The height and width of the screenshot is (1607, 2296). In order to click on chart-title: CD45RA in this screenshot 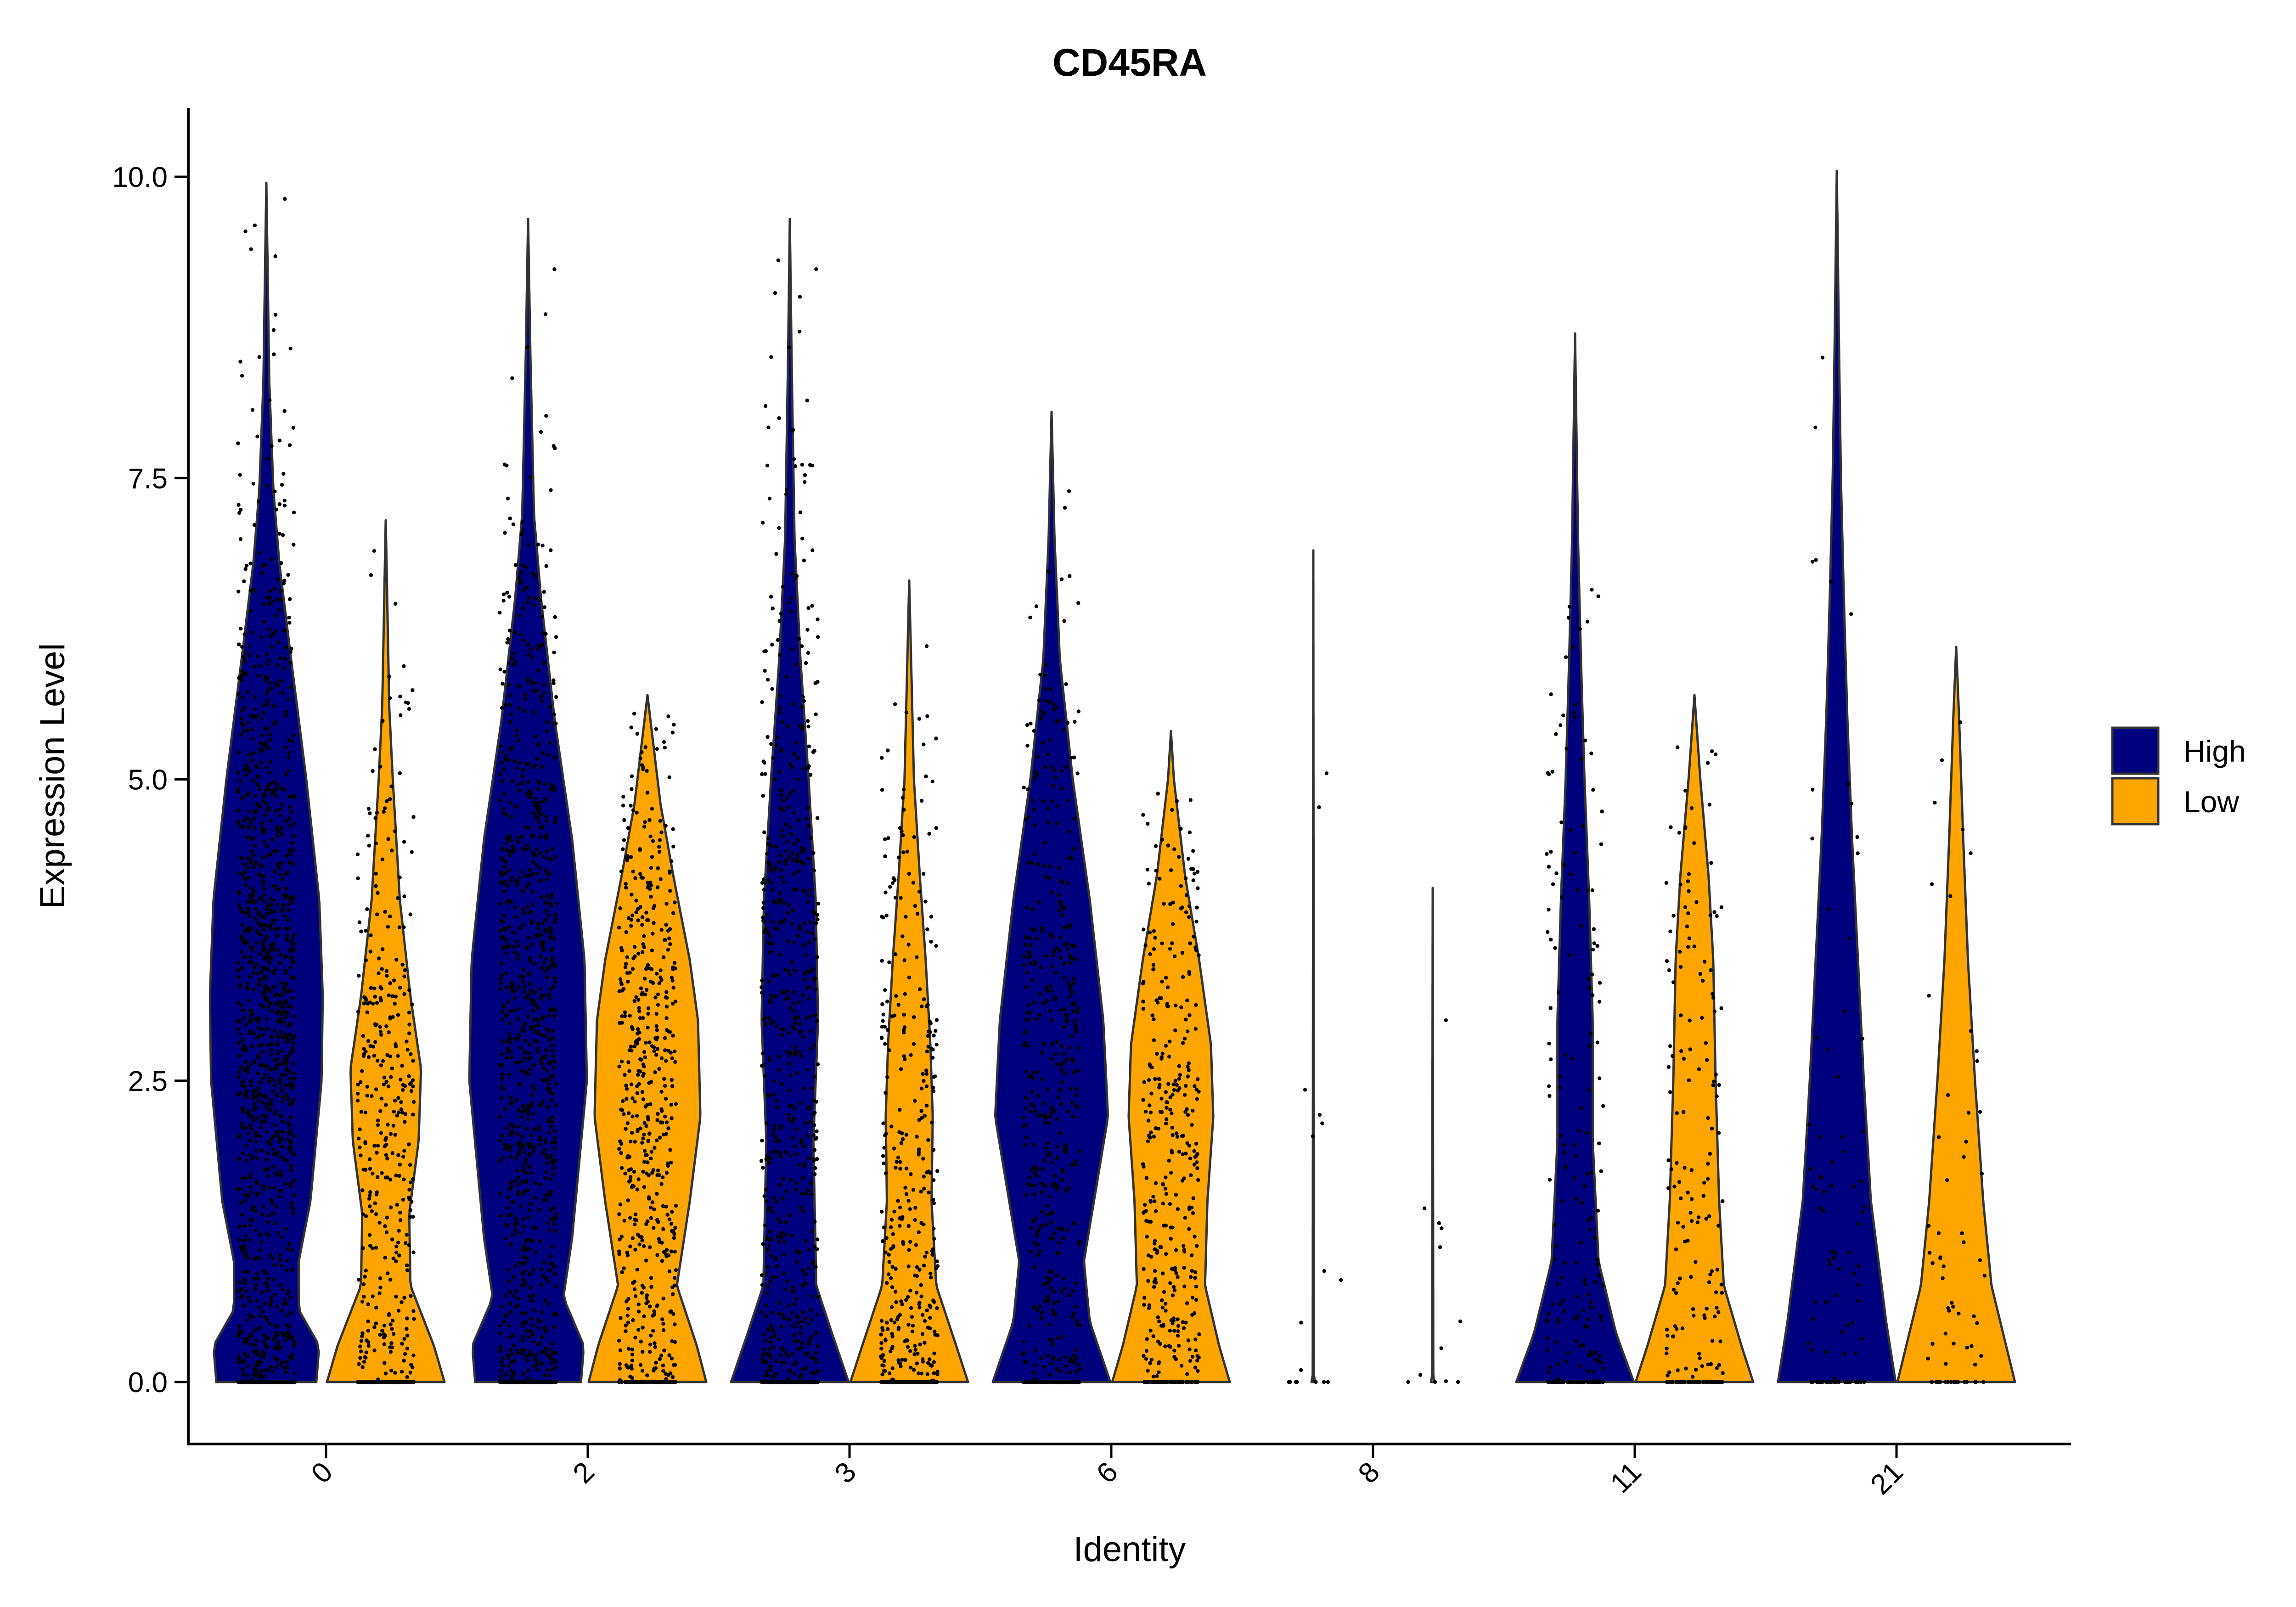, I will do `click(1129, 62)`.